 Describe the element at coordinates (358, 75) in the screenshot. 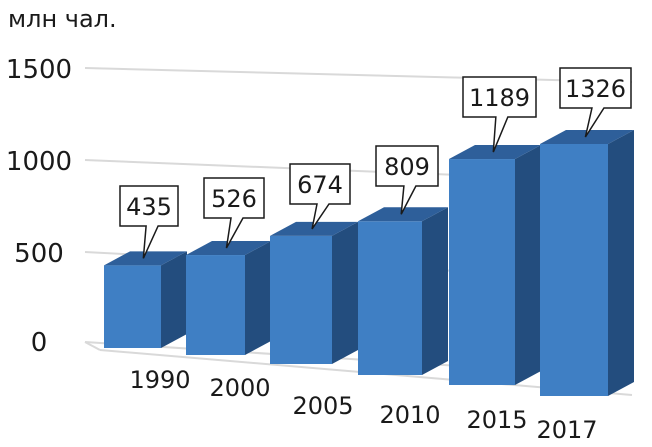

I see `gridline` at that location.